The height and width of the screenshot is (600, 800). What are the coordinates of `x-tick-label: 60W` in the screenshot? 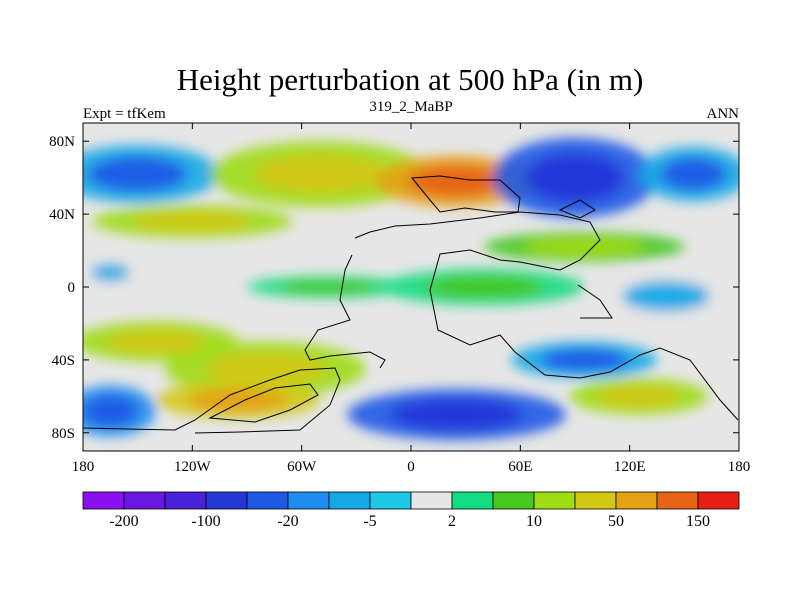 It's located at (302, 467).